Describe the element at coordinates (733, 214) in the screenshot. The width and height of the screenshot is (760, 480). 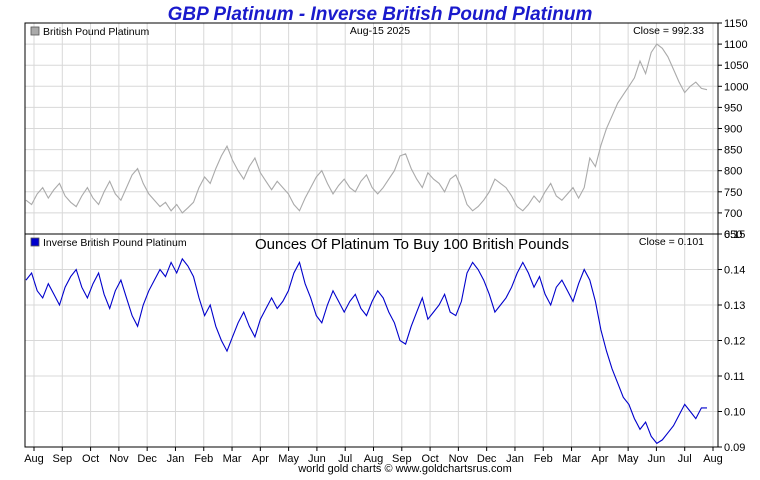
I see `y-tick-label: 700` at that location.